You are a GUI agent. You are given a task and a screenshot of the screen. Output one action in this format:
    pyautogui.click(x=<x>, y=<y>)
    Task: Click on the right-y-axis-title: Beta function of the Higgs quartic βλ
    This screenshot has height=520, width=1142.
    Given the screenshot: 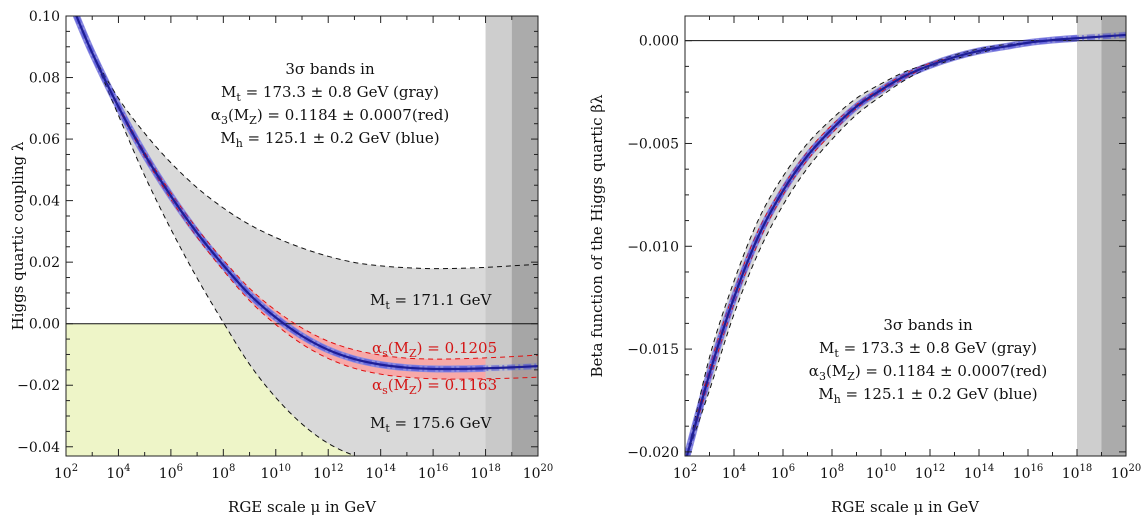 What is the action you would take?
    pyautogui.click(x=597, y=235)
    